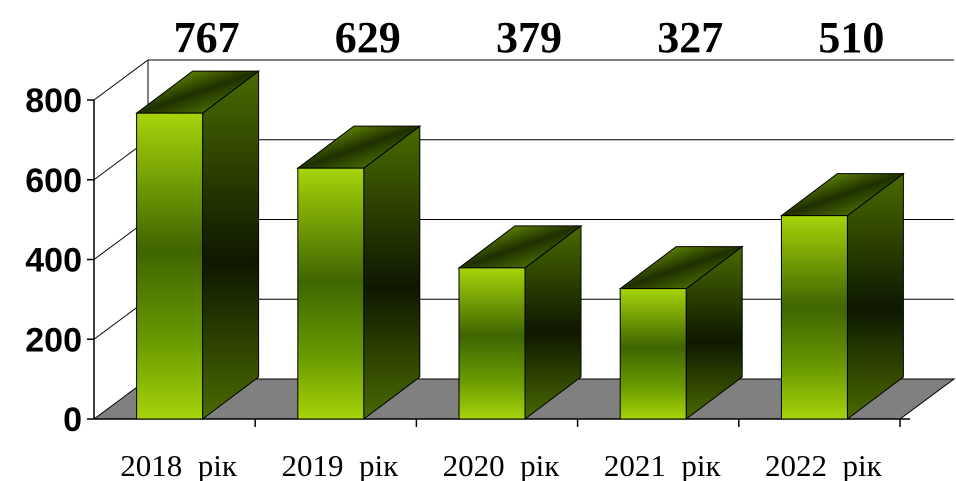 This screenshot has width=956, height=481. What do you see at coordinates (663, 464) in the screenshot?
I see `x-tick-label: 2021 рік` at bounding box center [663, 464].